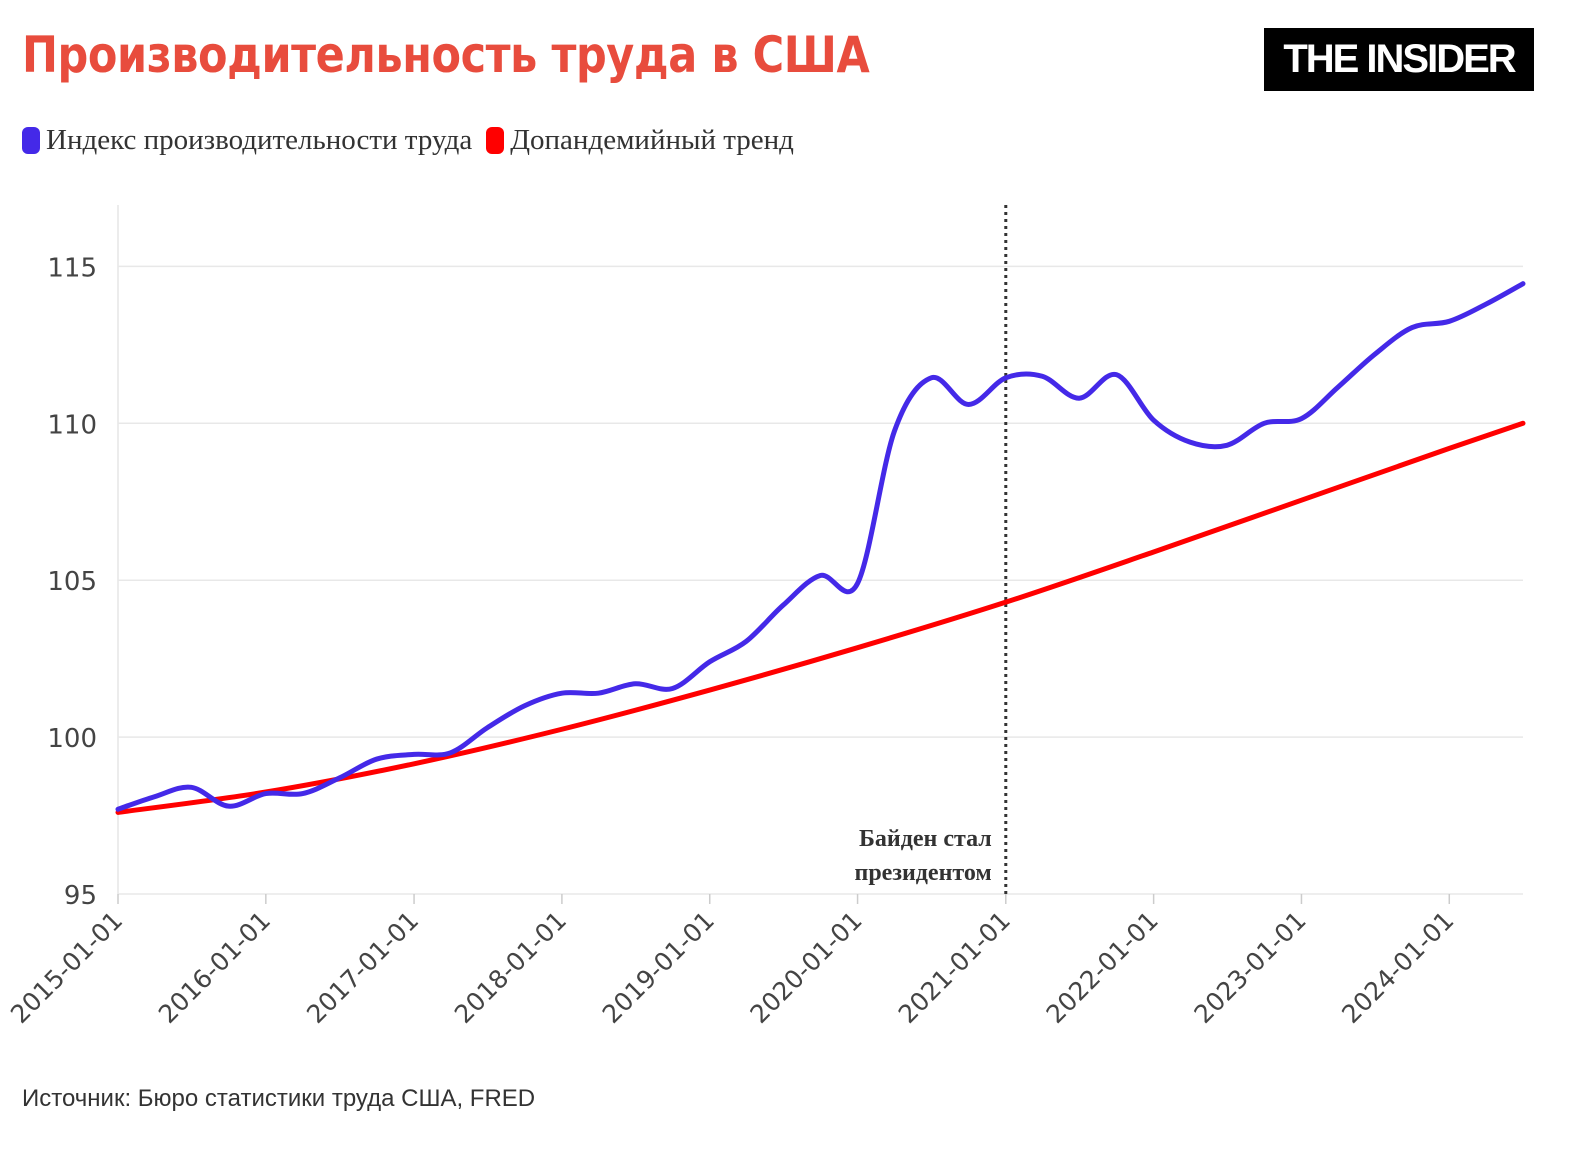 Image resolution: width=1588 pixels, height=1150 pixels. I want to click on x-tick-label: 2020-01-01, so click(806, 967).